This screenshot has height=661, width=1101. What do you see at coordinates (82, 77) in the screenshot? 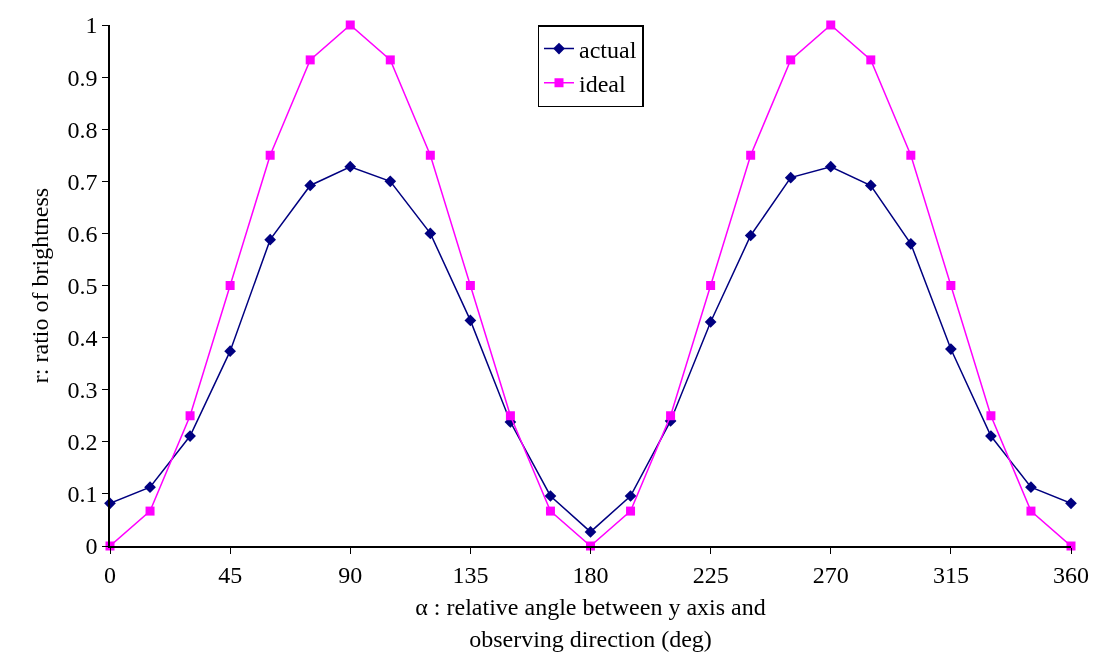
I see `y-tick-label: 0.9` at bounding box center [82, 77].